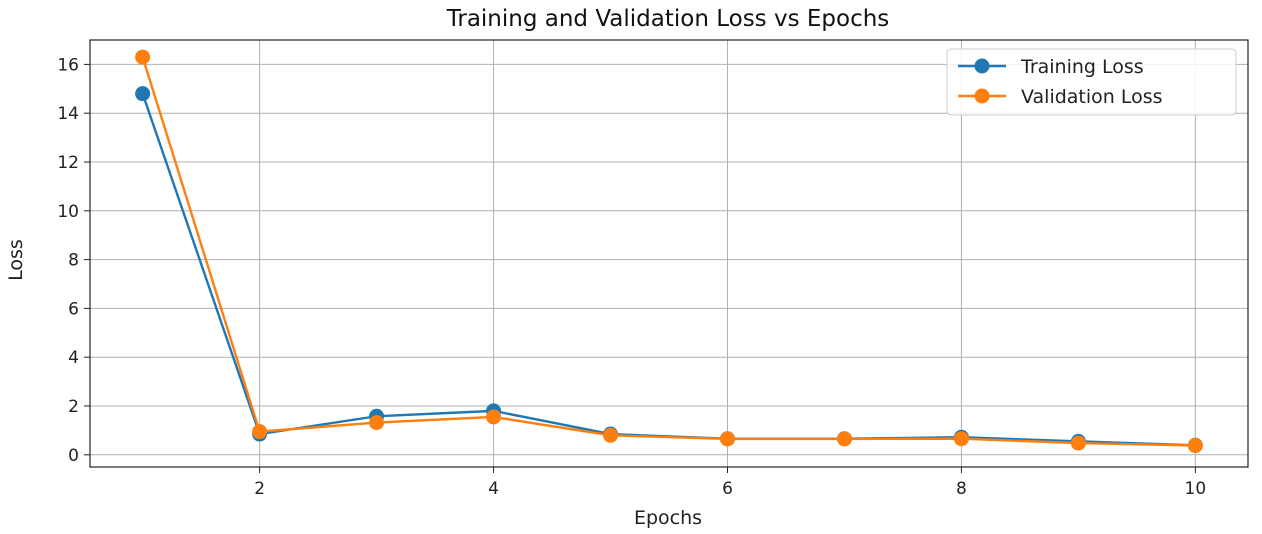 Image resolution: width=1262 pixels, height=534 pixels. I want to click on legend-entry-label: Validation Loss, so click(1092, 97).